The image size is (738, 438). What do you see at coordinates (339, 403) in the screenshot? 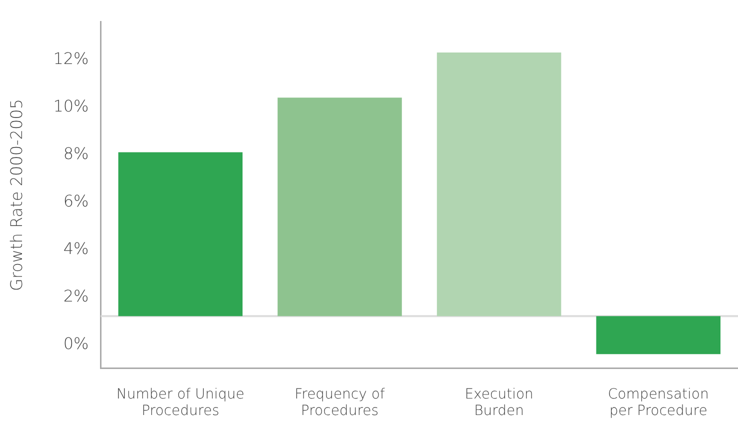
I see `x-tick-label: Frequency of Procedures` at bounding box center [339, 403].